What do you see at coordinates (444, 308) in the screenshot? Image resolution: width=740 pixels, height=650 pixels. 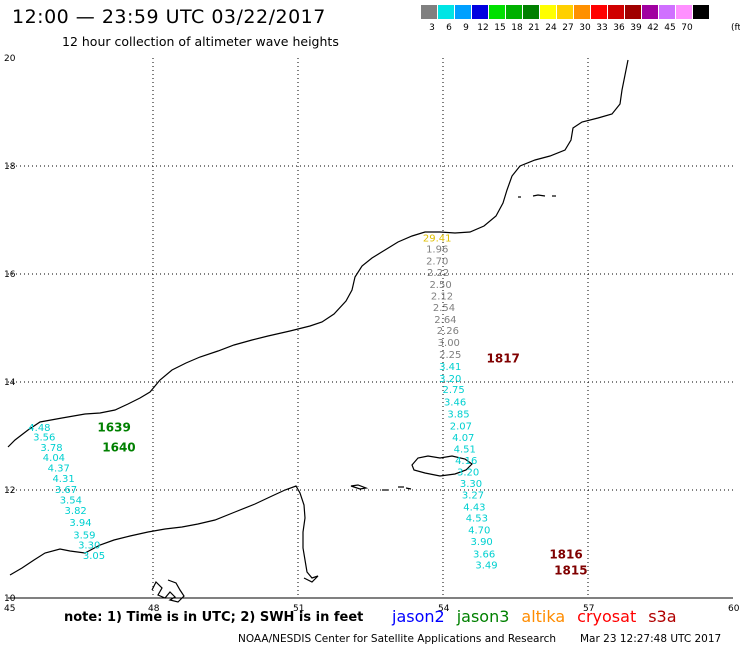 I see `wave-height-label: 2.54` at bounding box center [444, 308].